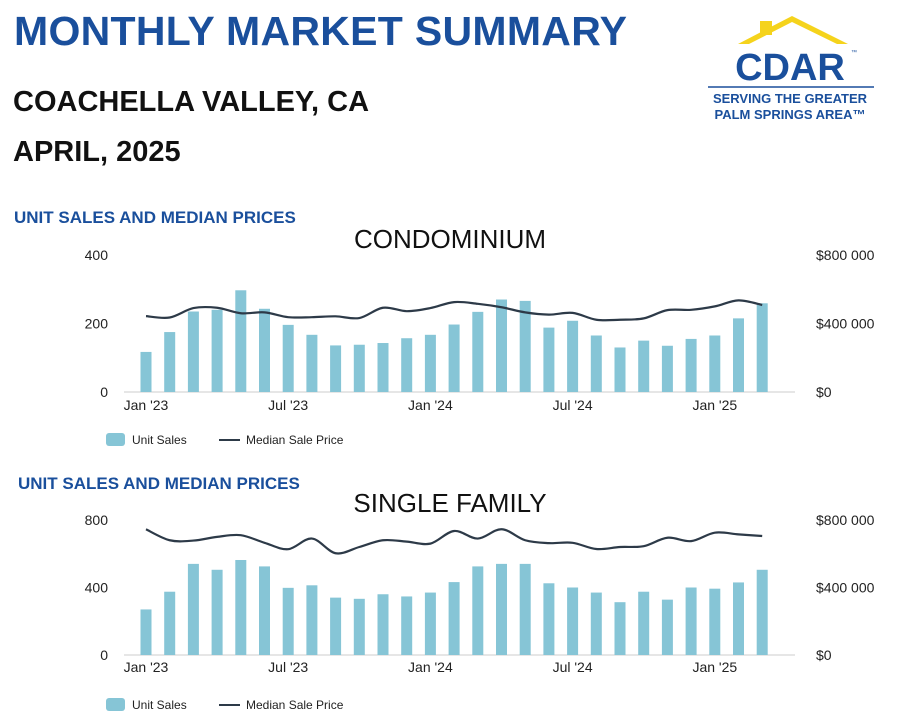  Describe the element at coordinates (104, 392) in the screenshot. I see `condo-left-tick-label: 0` at that location.